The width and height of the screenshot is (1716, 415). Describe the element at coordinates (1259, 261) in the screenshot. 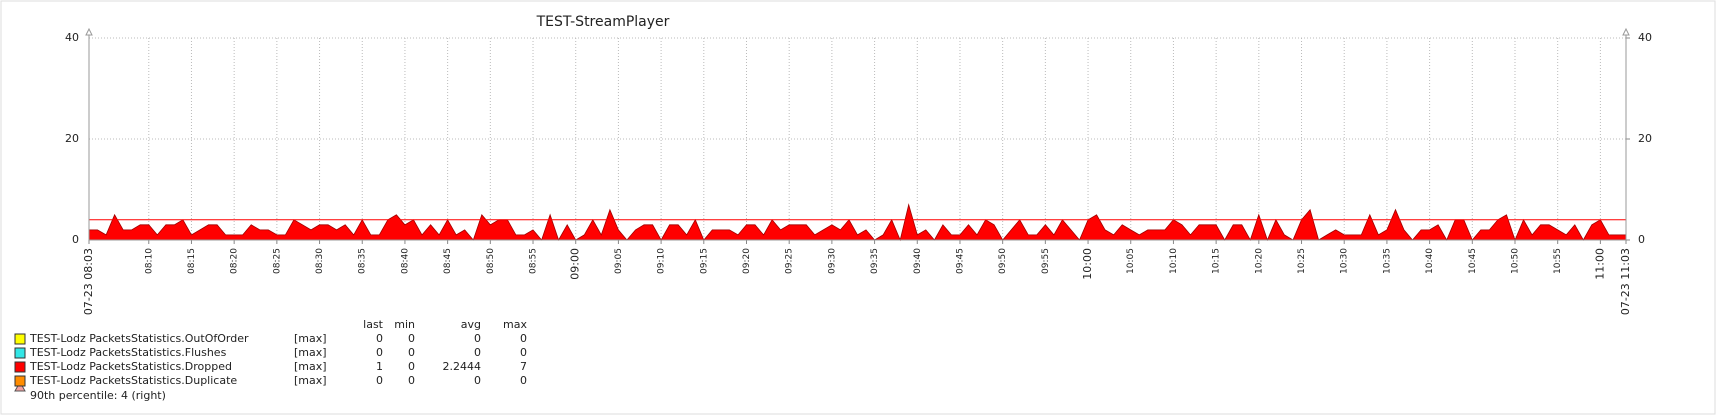

I see `x-tick-label: 10:20` at that location.